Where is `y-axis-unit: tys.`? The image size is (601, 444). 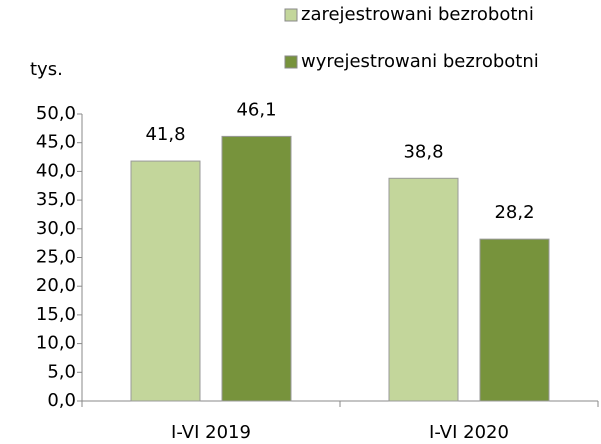
y-axis-unit: tys. is located at coordinates (46, 69).